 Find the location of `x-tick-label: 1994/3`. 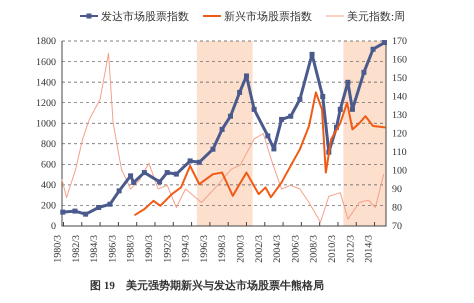

x-tick-label: 1994/3 is located at coordinates (186, 249).